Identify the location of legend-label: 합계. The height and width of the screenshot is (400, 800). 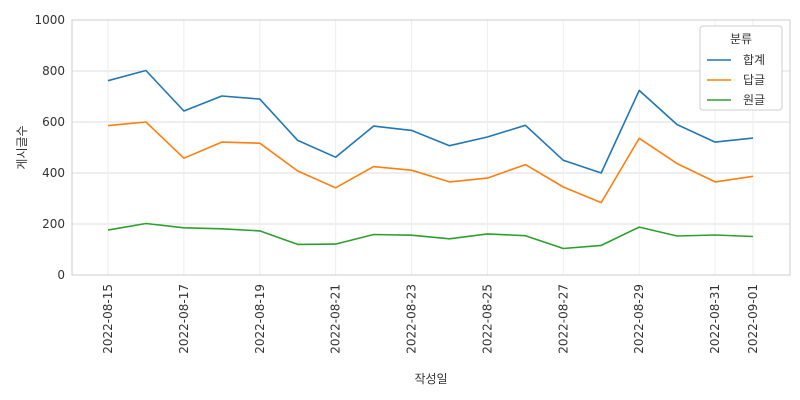
(754, 60).